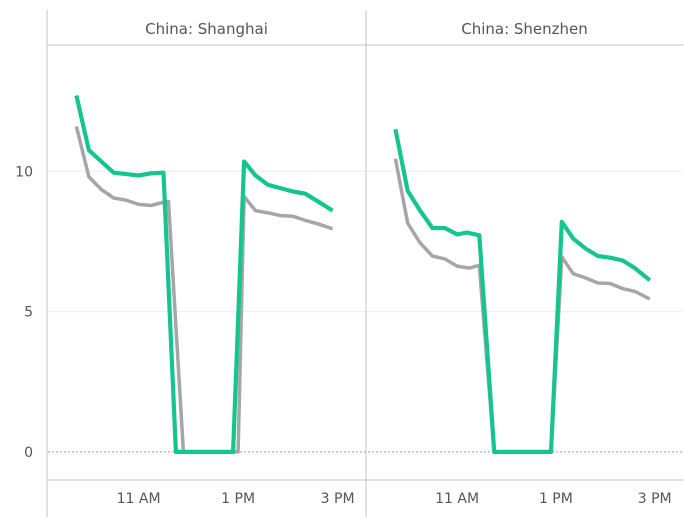 The height and width of the screenshot is (517, 684). Describe the element at coordinates (206, 29) in the screenshot. I see `panel-title: China: Shanghai` at that location.